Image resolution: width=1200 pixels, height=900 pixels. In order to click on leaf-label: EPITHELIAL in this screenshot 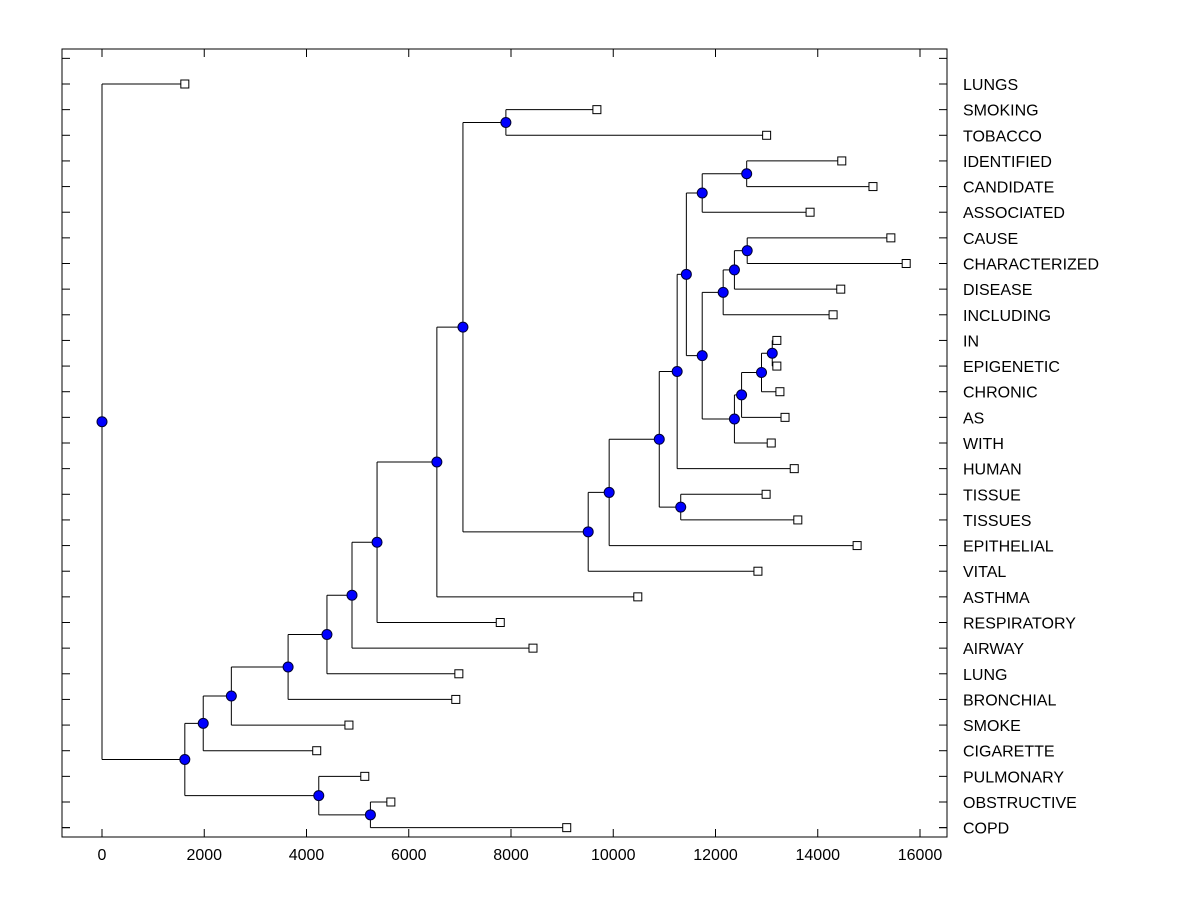, I will do `click(1008, 547)`.